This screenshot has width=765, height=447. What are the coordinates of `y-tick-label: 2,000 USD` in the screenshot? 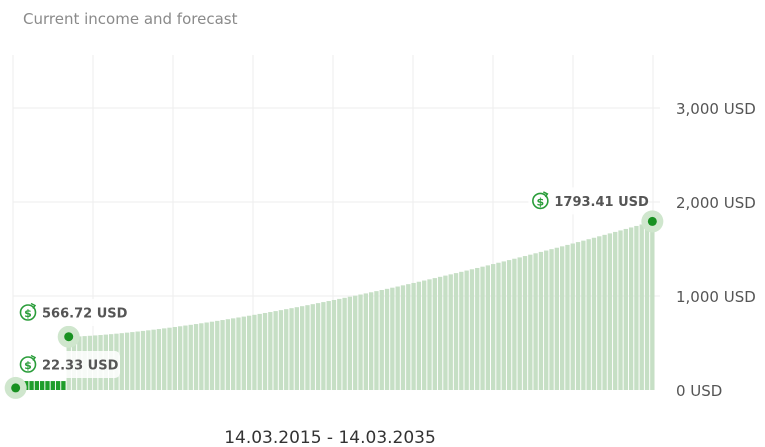 It's located at (716, 203).